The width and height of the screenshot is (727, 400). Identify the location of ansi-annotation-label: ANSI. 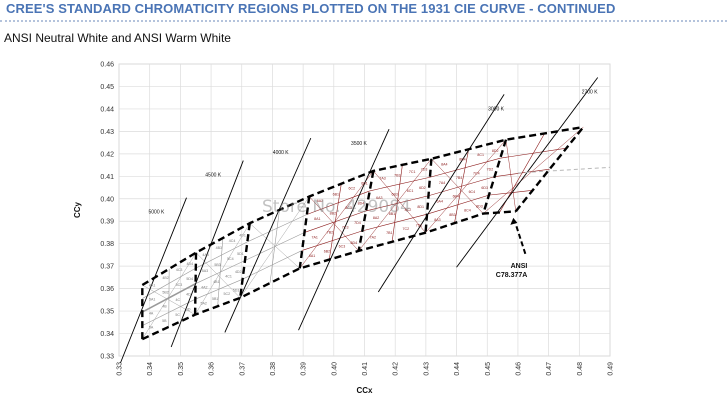
(519, 266).